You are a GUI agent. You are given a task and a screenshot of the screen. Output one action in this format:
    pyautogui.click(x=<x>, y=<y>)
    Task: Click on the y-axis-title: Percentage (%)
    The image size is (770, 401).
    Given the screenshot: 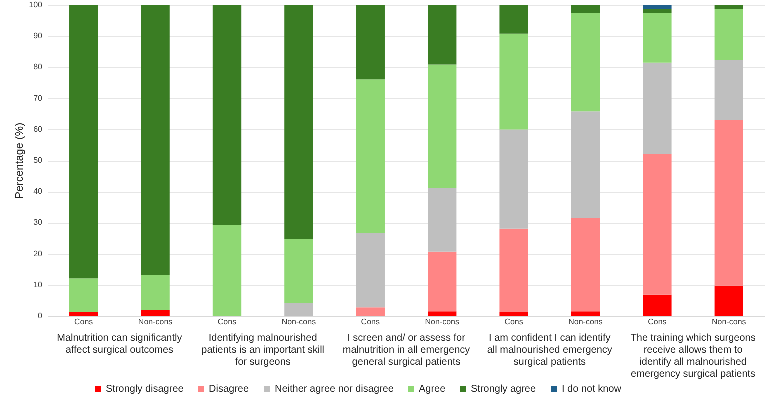 What is the action you would take?
    pyautogui.click(x=20, y=161)
    